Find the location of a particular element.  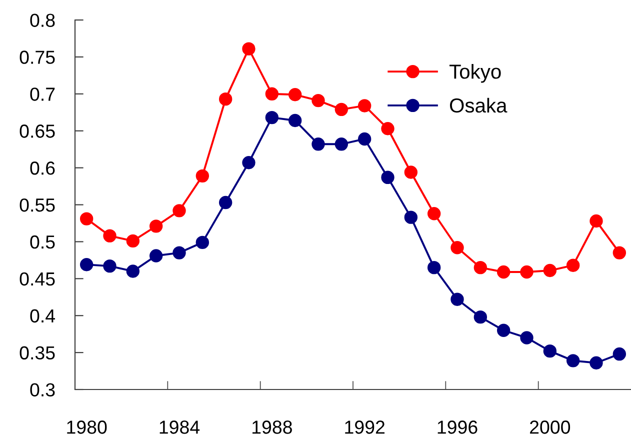

y-tick-label: 0.65 is located at coordinates (37, 131).